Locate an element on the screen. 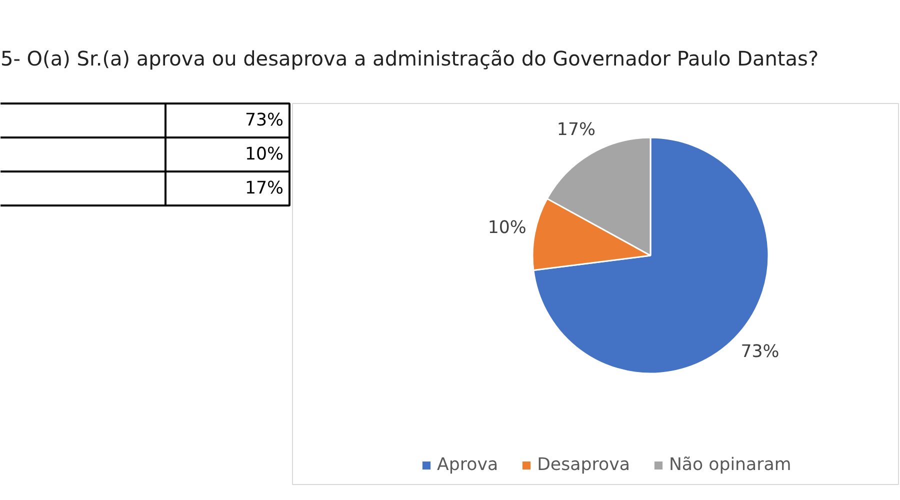 The image size is (900, 500). data-label: 73% is located at coordinates (760, 352).